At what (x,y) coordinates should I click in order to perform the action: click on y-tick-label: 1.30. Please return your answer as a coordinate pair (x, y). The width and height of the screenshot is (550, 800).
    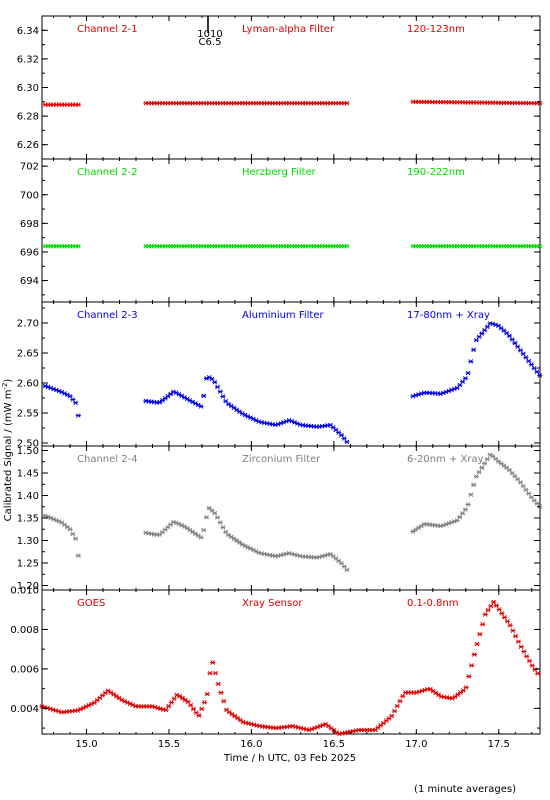
    Looking at the image, I should click on (28, 541).